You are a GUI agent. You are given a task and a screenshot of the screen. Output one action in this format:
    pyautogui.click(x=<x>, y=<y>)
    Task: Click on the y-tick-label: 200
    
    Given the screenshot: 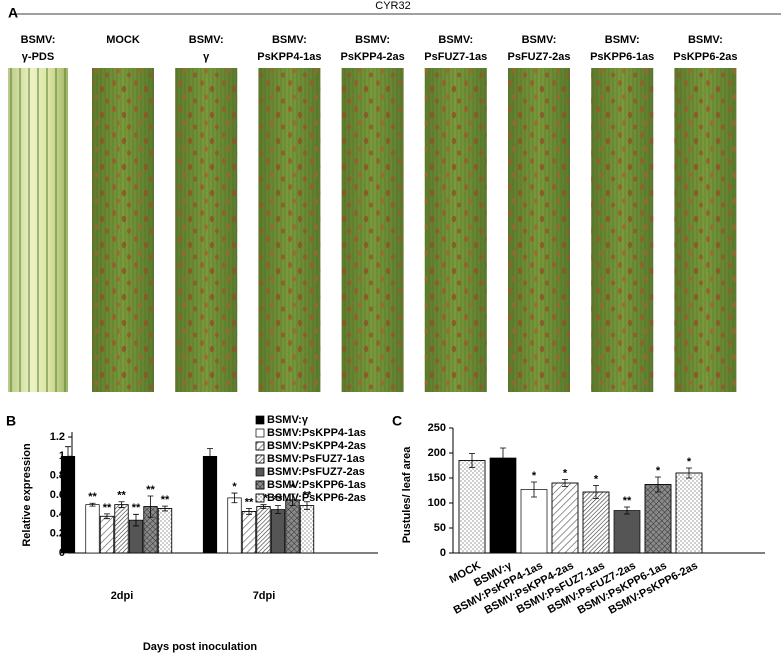 What is the action you would take?
    pyautogui.click(x=437, y=453)
    